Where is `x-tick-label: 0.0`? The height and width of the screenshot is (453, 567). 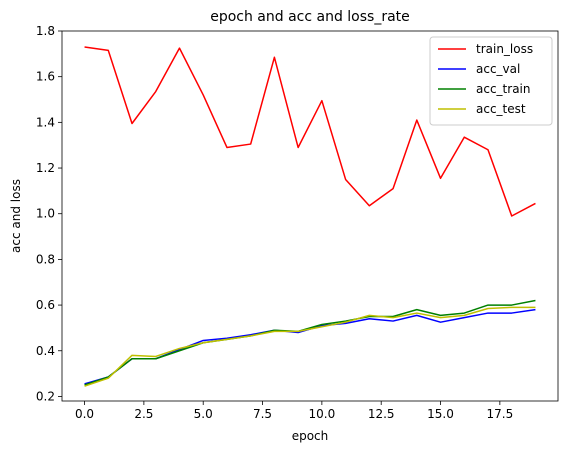 x-tick-label: 0.0 is located at coordinates (84, 414).